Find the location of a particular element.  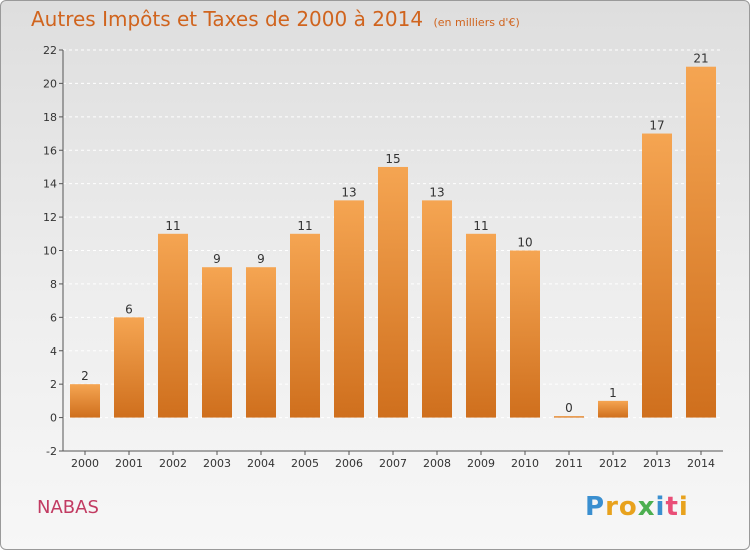

x-tick-label: 2003 is located at coordinates (217, 463).